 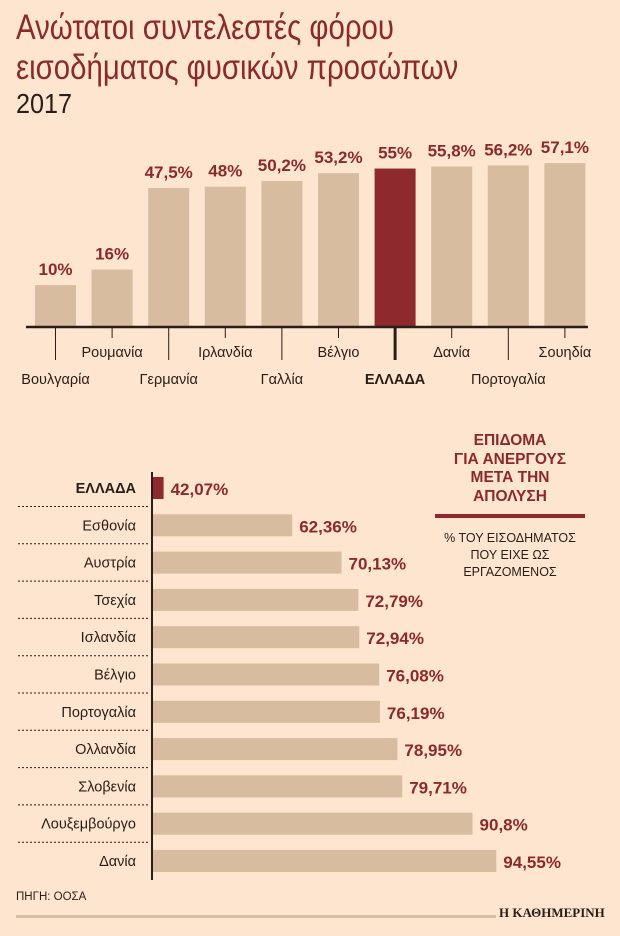 What do you see at coordinates (111, 353) in the screenshot?
I see `category-label: Ρουμανία` at bounding box center [111, 353].